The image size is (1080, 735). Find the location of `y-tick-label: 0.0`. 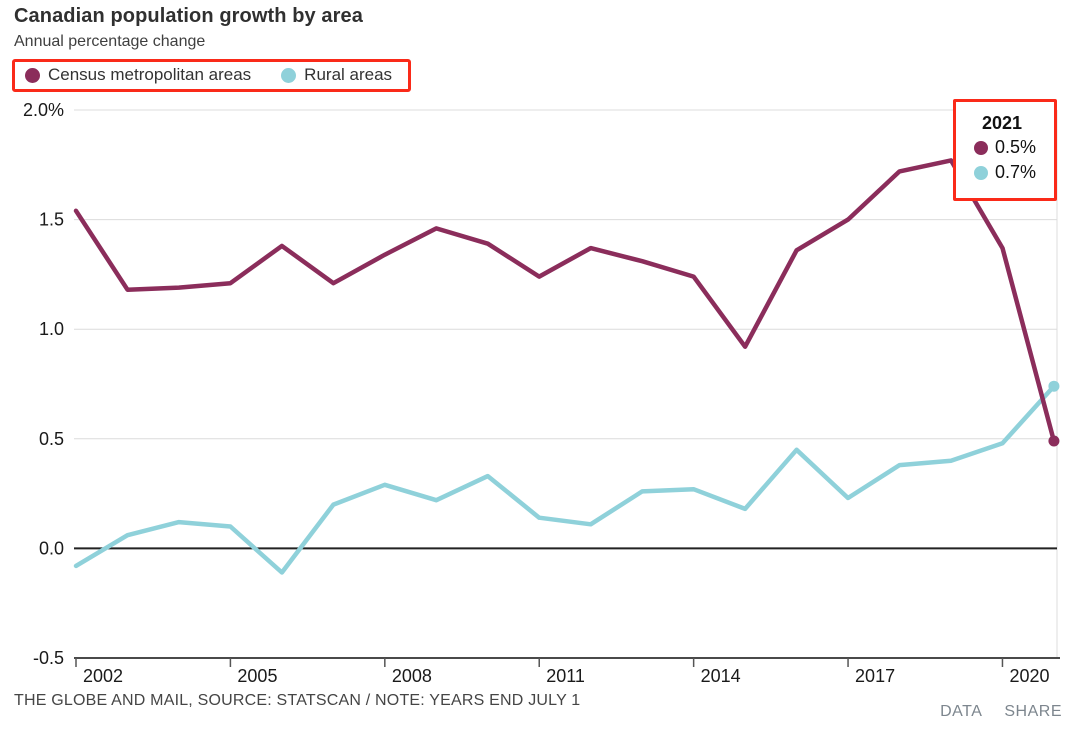

y-tick-label: 0.0 is located at coordinates (51, 548).